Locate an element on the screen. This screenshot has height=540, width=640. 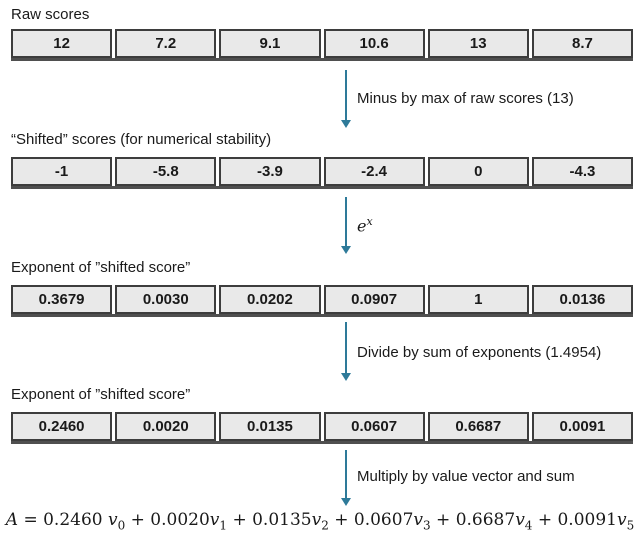
exponent-scores-label: Exponent of ”shifted score” is located at coordinates (101, 267).